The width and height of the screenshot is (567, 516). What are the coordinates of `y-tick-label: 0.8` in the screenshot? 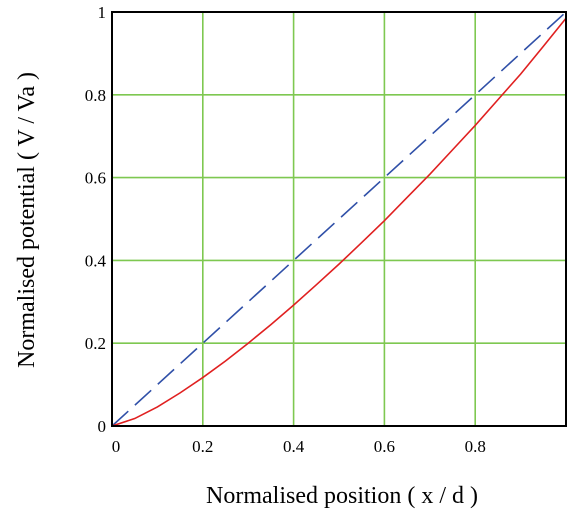 It's located at (95, 95).